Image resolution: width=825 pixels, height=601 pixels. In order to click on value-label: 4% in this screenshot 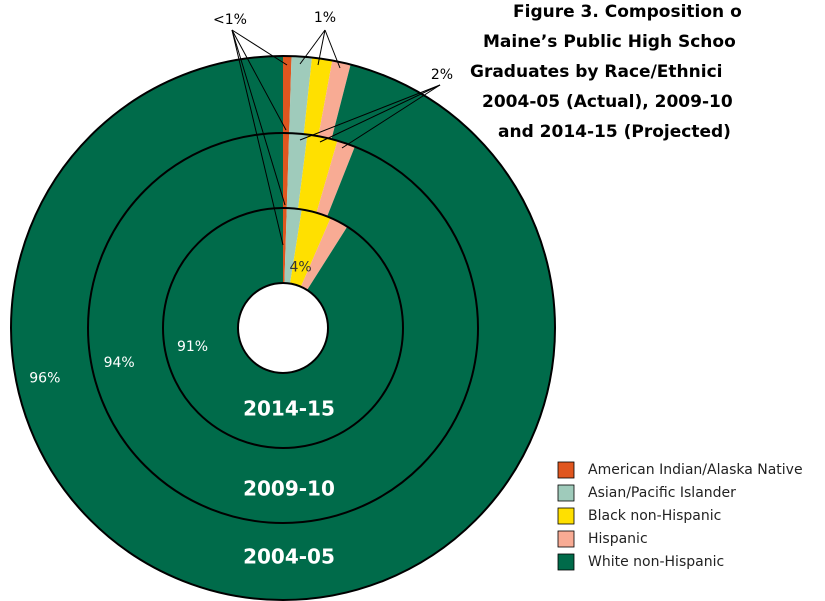, I will do `click(300, 268)`.